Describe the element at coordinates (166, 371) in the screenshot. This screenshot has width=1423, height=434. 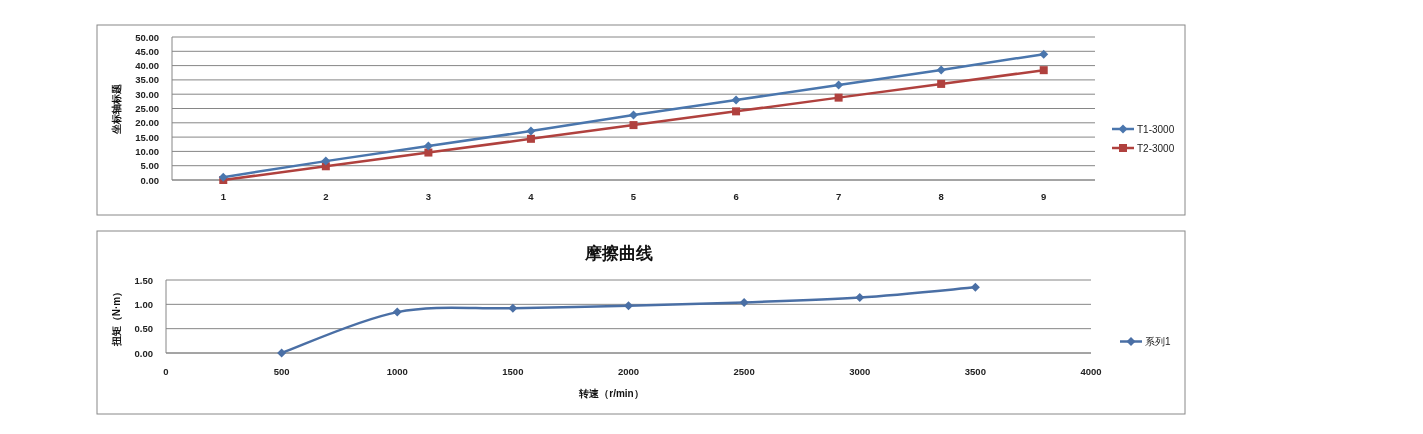
I see `x-tick-label: 0` at that location.